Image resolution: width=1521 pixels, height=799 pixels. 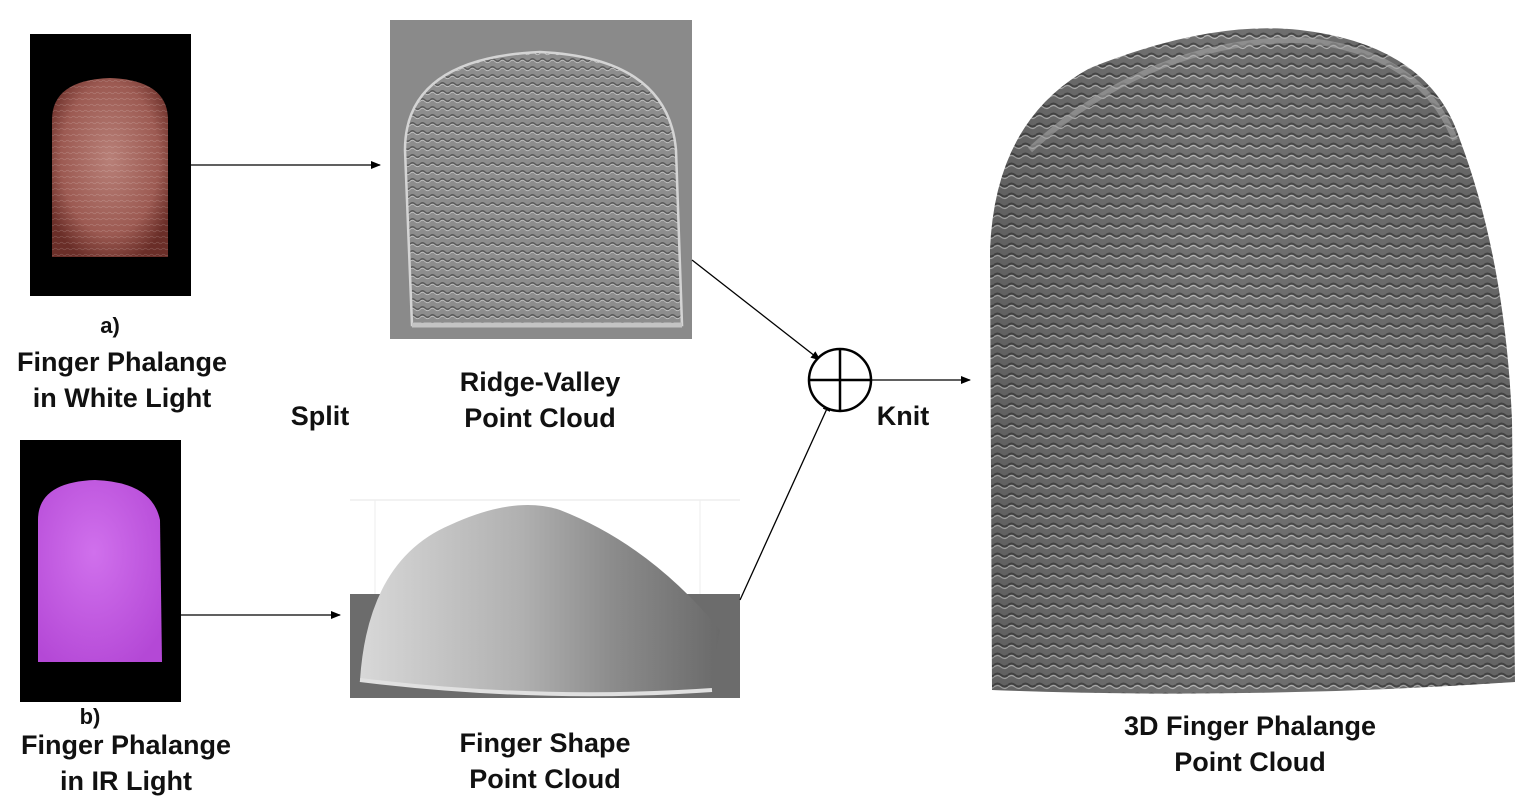 What do you see at coordinates (110, 325) in the screenshot?
I see `label-a-letter: a)` at bounding box center [110, 325].